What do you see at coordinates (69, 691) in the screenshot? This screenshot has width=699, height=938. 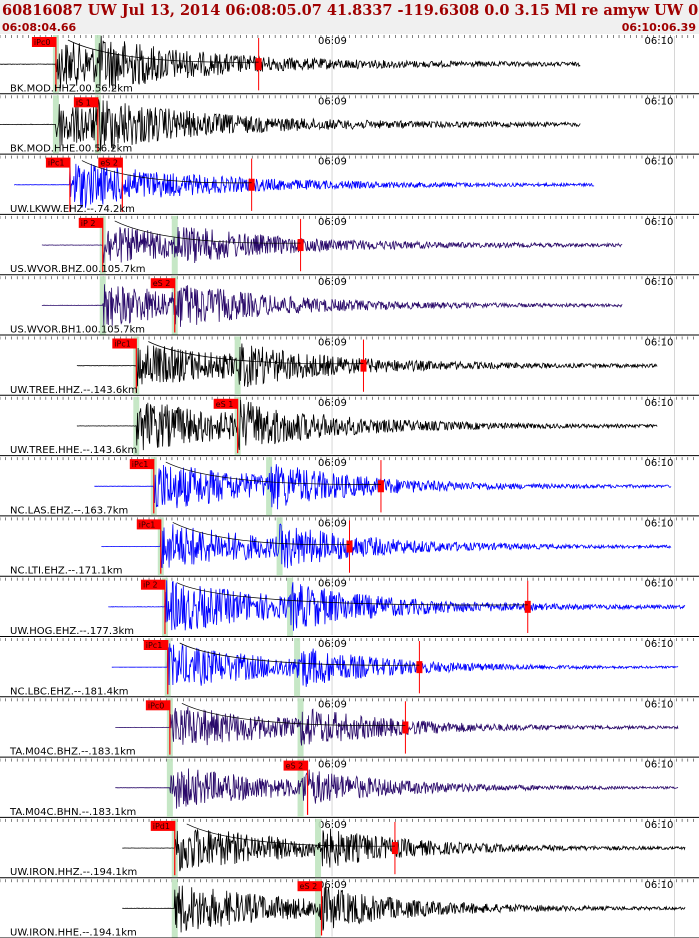 I see `channel-label: NC.LBC.EHZ.--.181.4km` at bounding box center [69, 691].